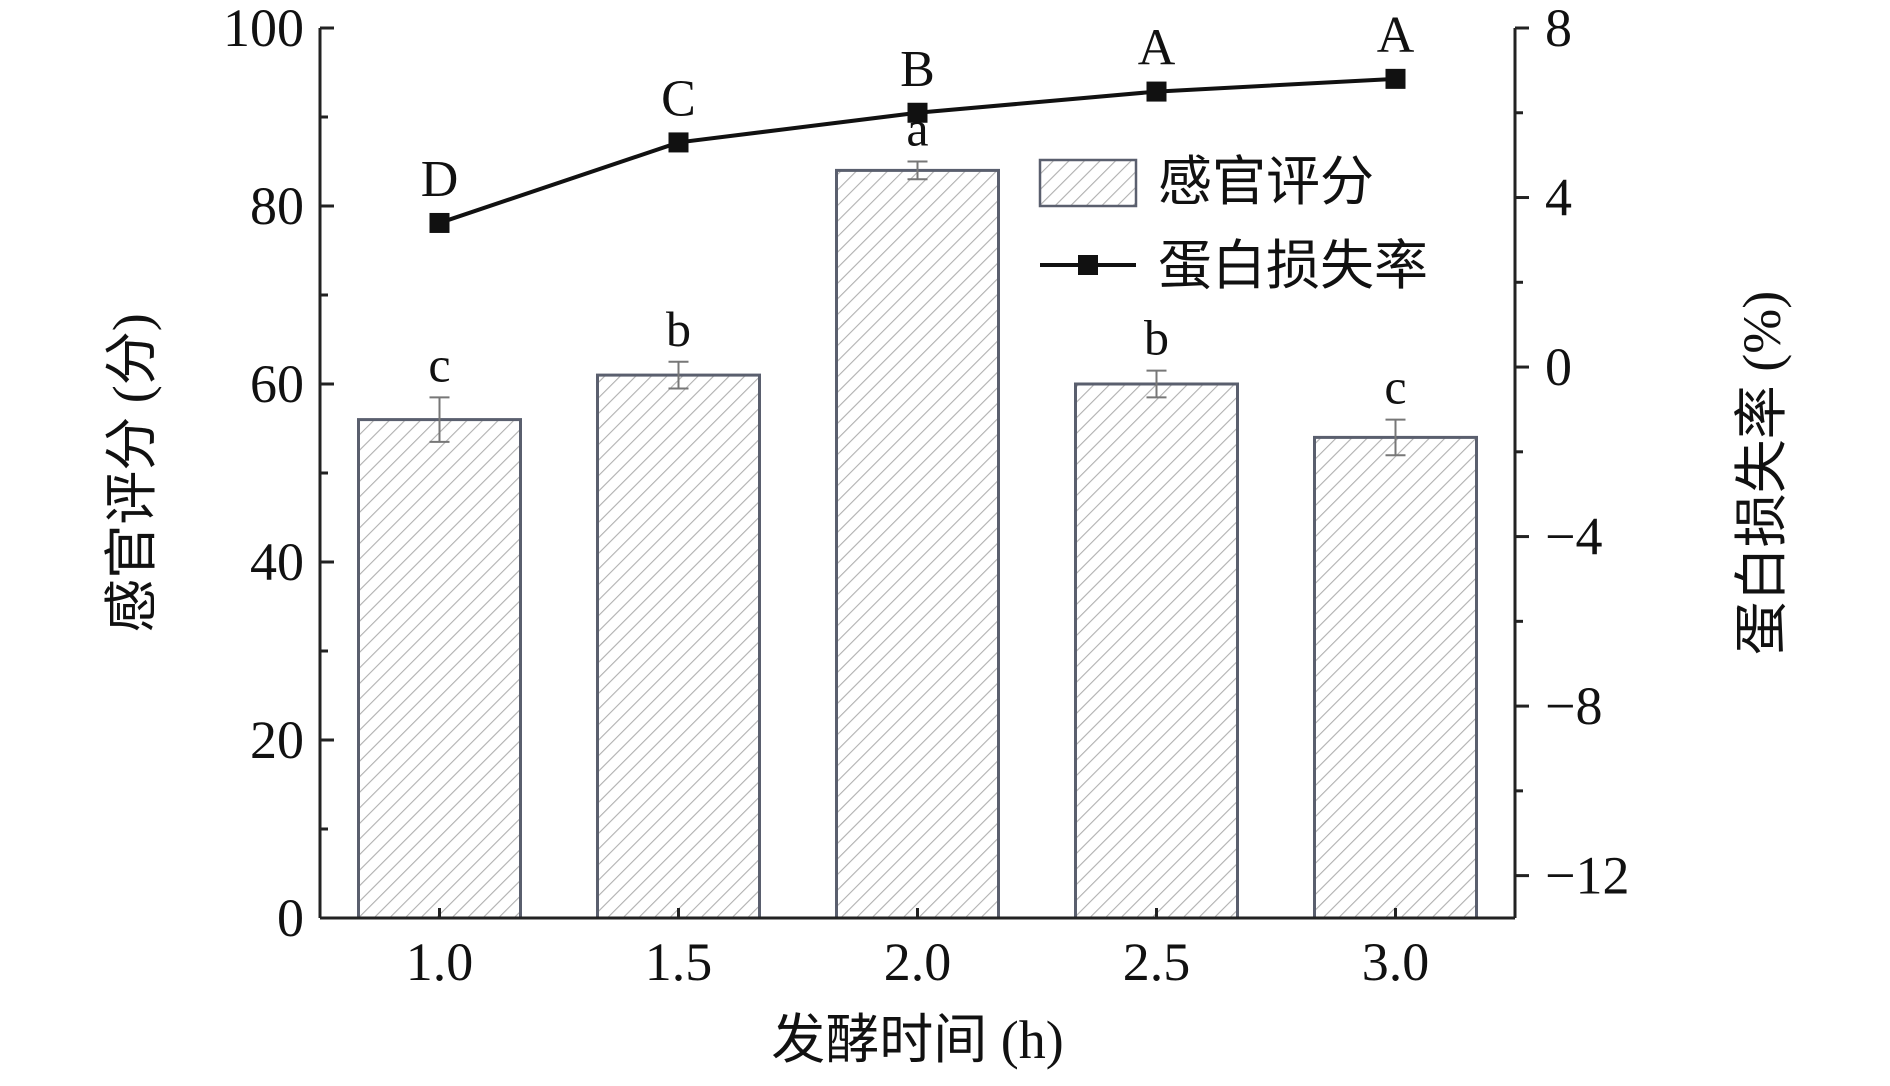 The image size is (1890, 1086). What do you see at coordinates (1157, 48) in the screenshot?
I see `line-label-2.5: A` at bounding box center [1157, 48].